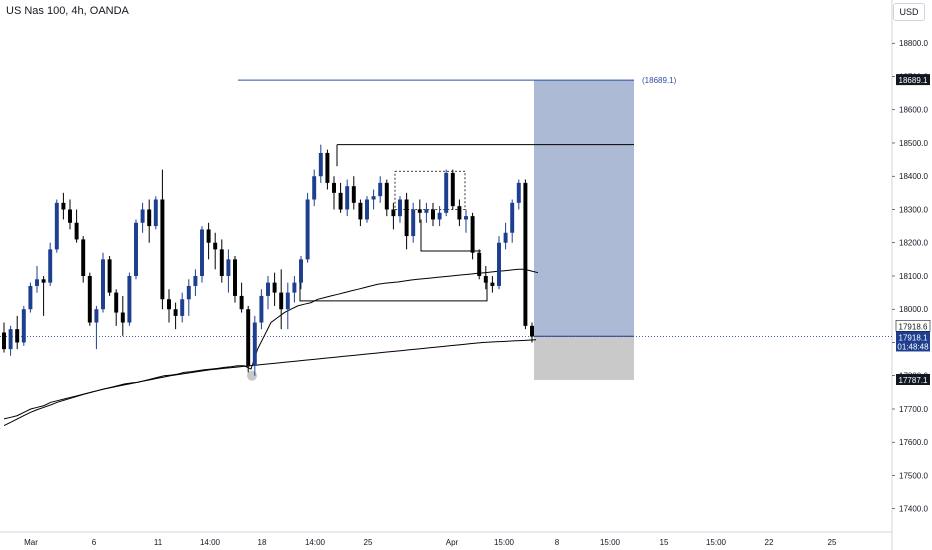 The height and width of the screenshot is (550, 932). What do you see at coordinates (913, 209) in the screenshot?
I see `y-tick-label: 18300.0` at bounding box center [913, 209].